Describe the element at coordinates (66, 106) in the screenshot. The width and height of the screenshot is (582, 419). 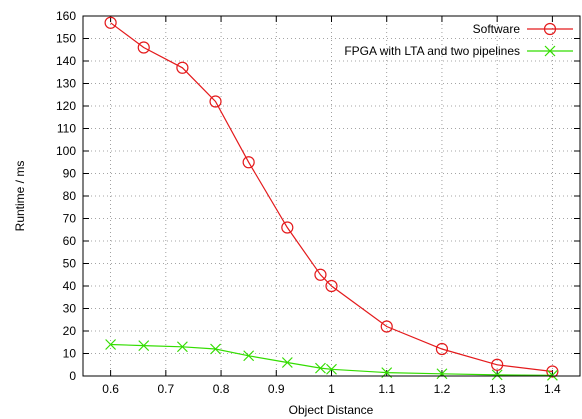
I see `y-tick-label: 120` at that location.